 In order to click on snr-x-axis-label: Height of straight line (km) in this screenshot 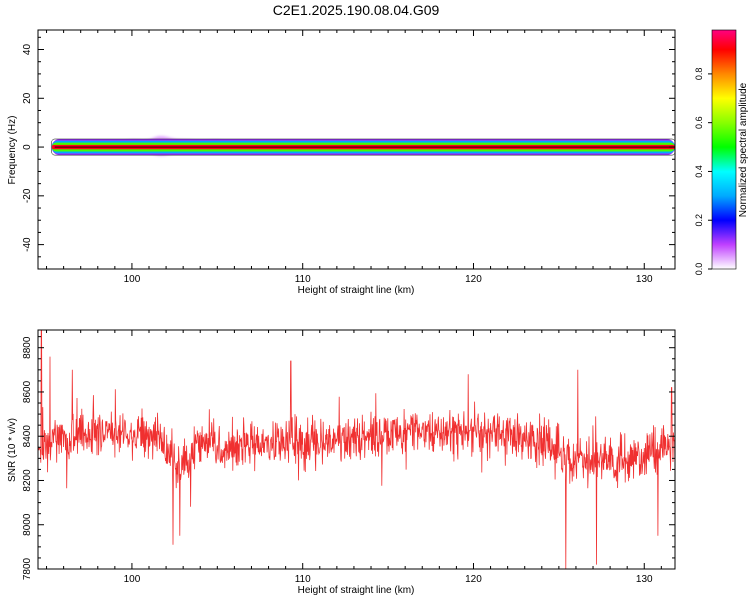, I will do `click(356, 590)`.